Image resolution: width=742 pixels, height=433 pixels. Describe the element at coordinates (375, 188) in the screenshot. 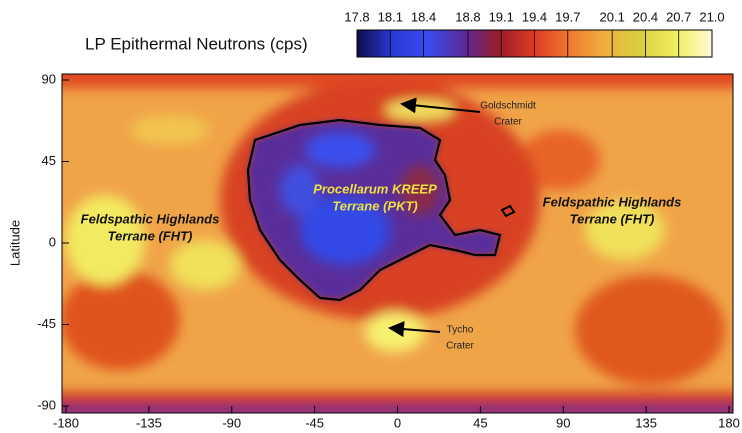

I see `region-label: Procellarum KREEP` at that location.